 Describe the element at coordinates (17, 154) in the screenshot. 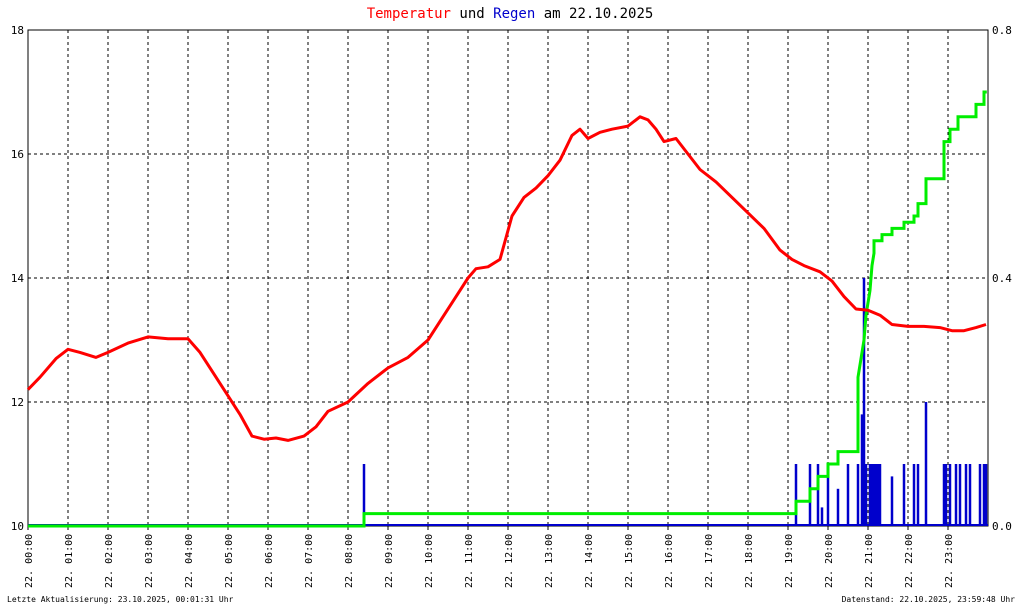

I see `y-left-tick-label: 16` at that location.